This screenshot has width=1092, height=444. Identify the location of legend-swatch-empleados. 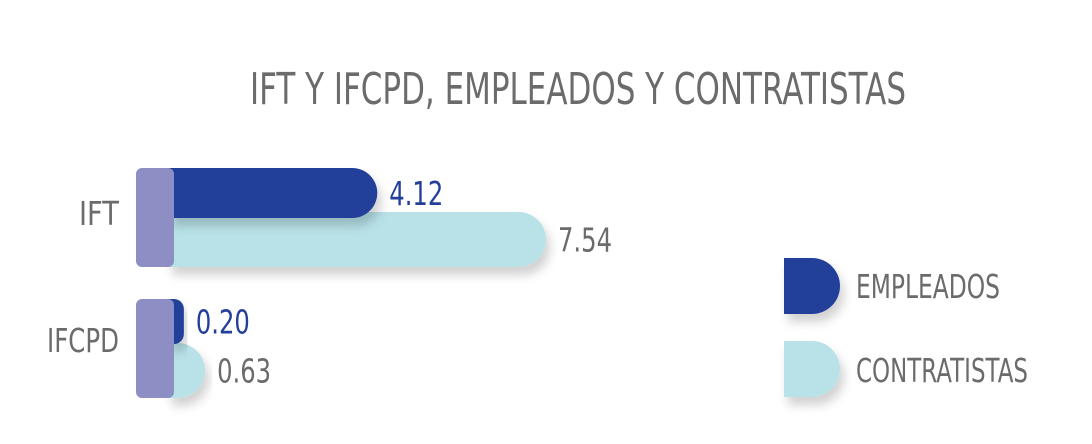
(812, 286).